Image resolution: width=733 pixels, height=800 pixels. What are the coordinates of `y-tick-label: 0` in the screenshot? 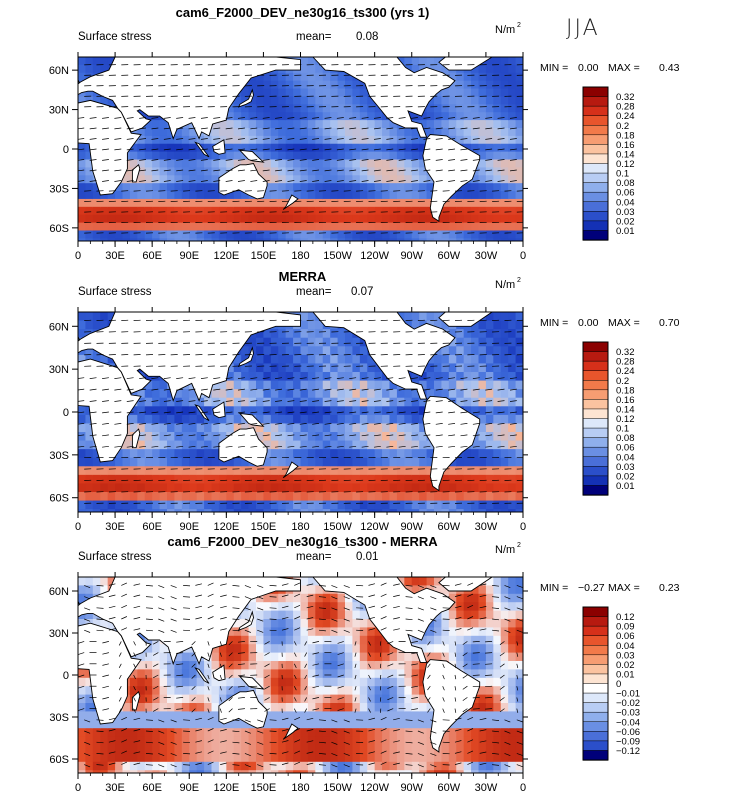 It's located at (66, 413).